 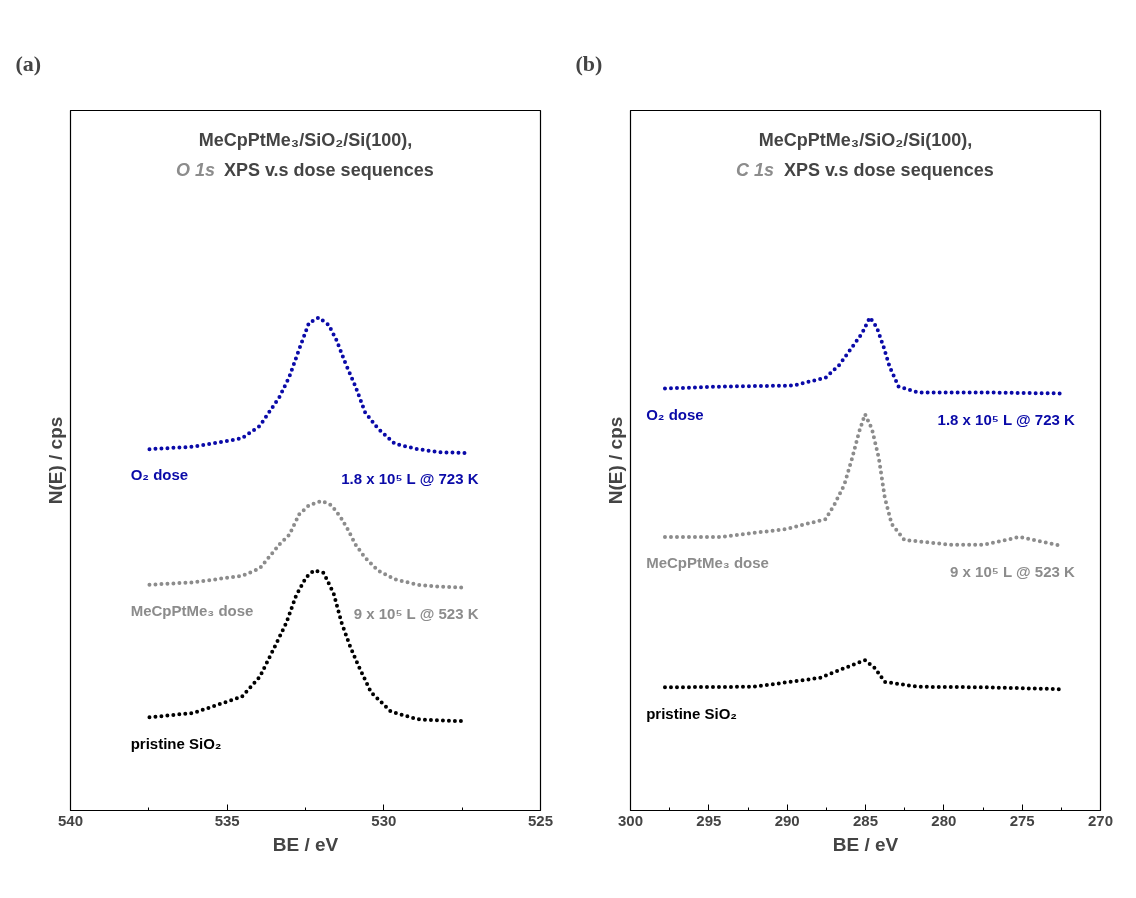 I want to click on x-tick-label: 295, so click(x=709, y=820).